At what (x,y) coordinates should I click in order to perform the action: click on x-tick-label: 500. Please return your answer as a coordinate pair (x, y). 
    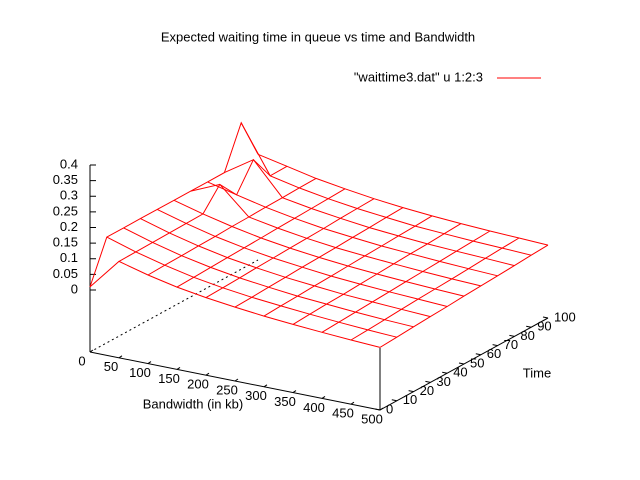
    Looking at the image, I should click on (372, 418).